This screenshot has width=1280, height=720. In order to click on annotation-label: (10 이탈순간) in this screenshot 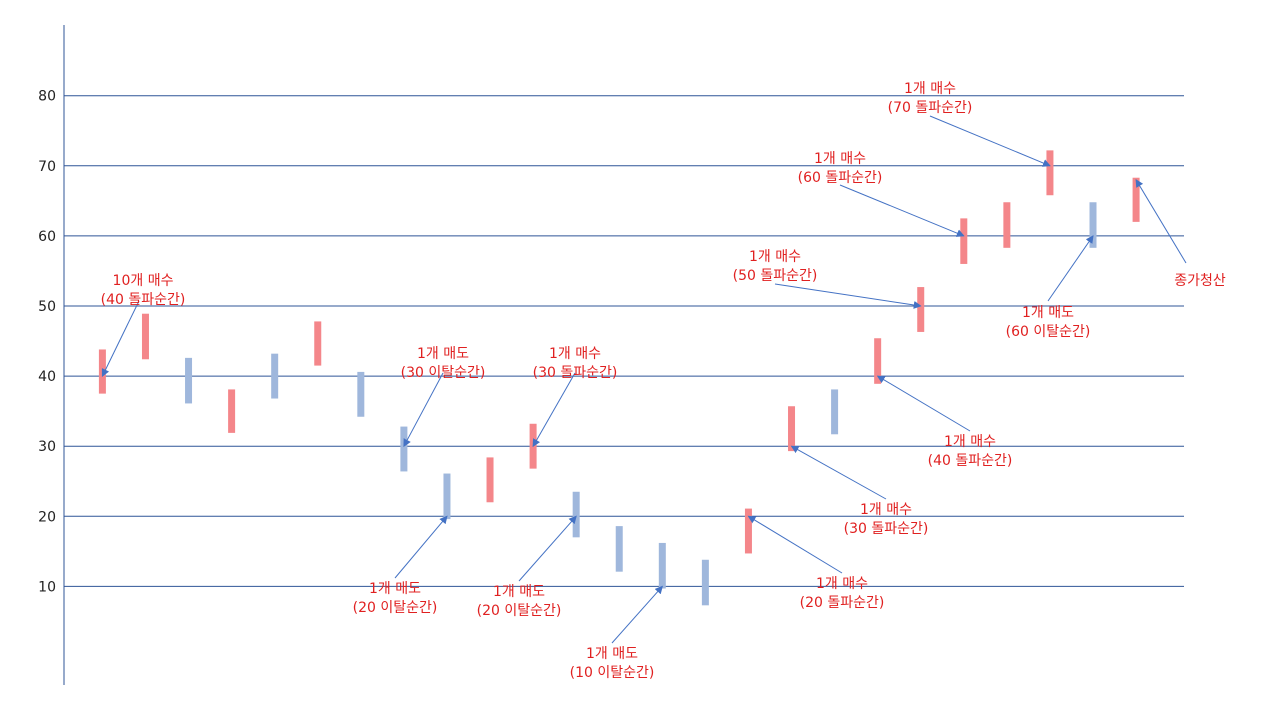, I will do `click(612, 673)`.